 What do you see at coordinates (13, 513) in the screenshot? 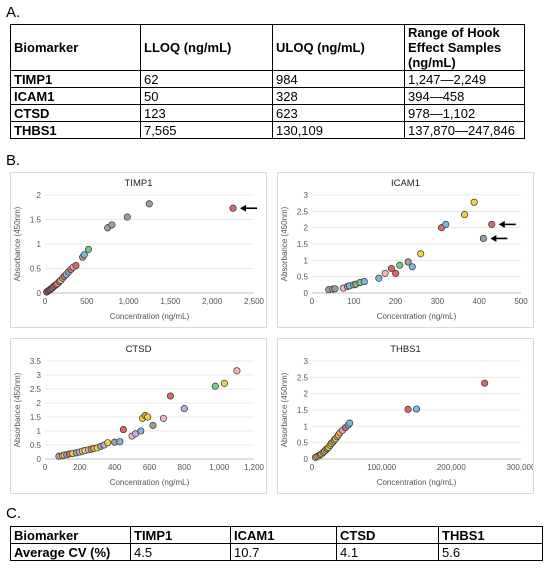
I see `panel-label-c: C.` at bounding box center [13, 513].